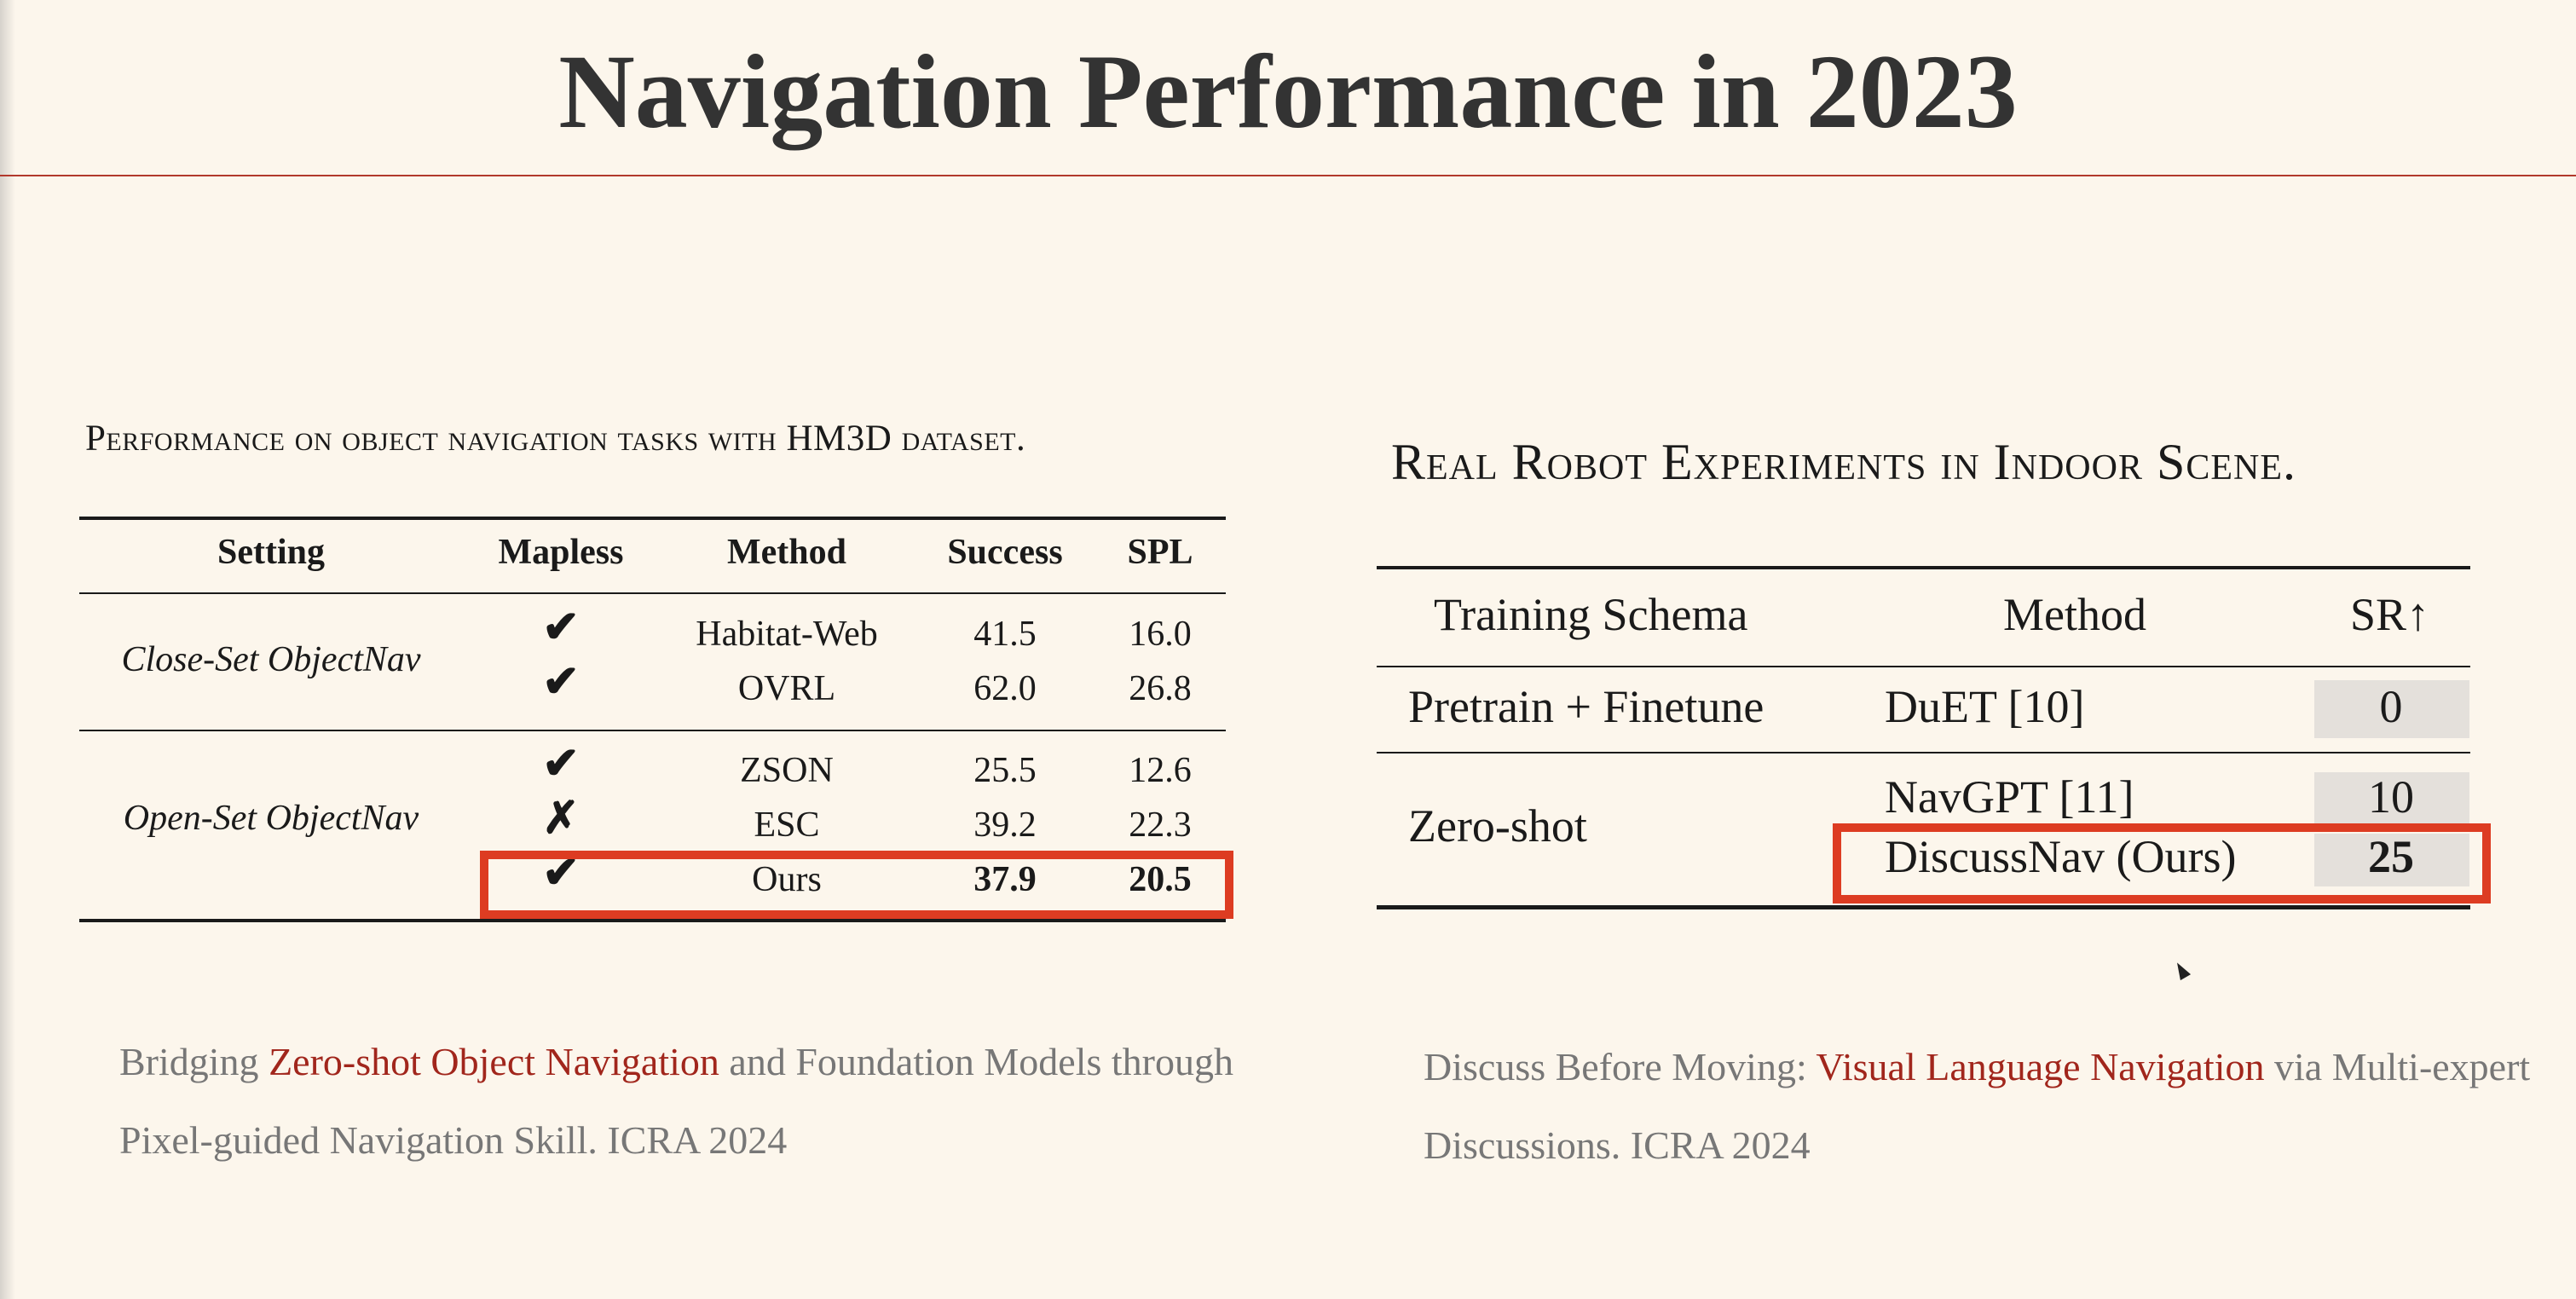 The height and width of the screenshot is (1299, 2576). What do you see at coordinates (2040, 1066) in the screenshot?
I see `reference-highlight: Visual Language Navigation` at bounding box center [2040, 1066].